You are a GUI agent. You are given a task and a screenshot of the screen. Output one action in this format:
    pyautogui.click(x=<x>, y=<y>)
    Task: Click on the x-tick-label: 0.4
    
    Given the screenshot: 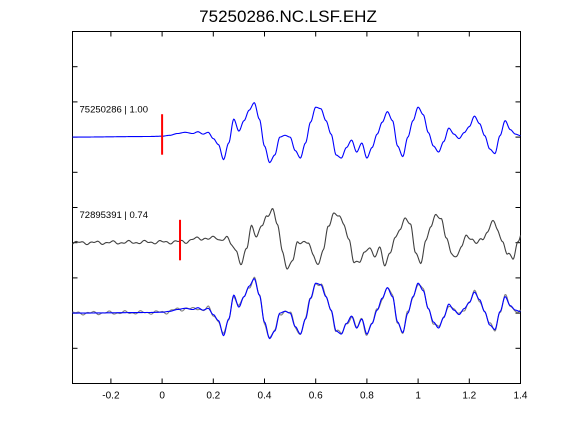 What is the action you would take?
    pyautogui.click(x=265, y=396)
    